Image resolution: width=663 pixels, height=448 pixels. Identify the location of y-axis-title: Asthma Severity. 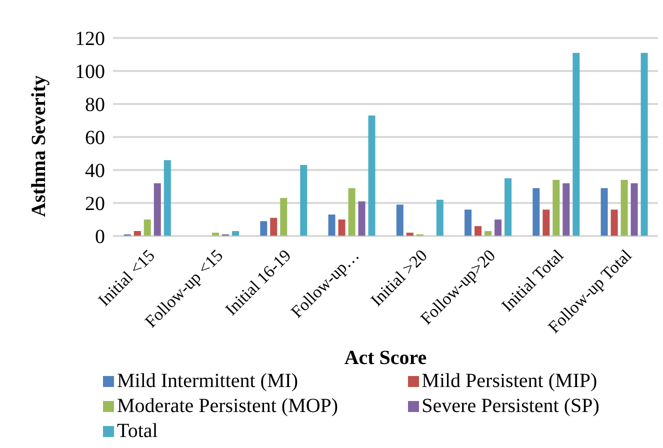
(39, 146).